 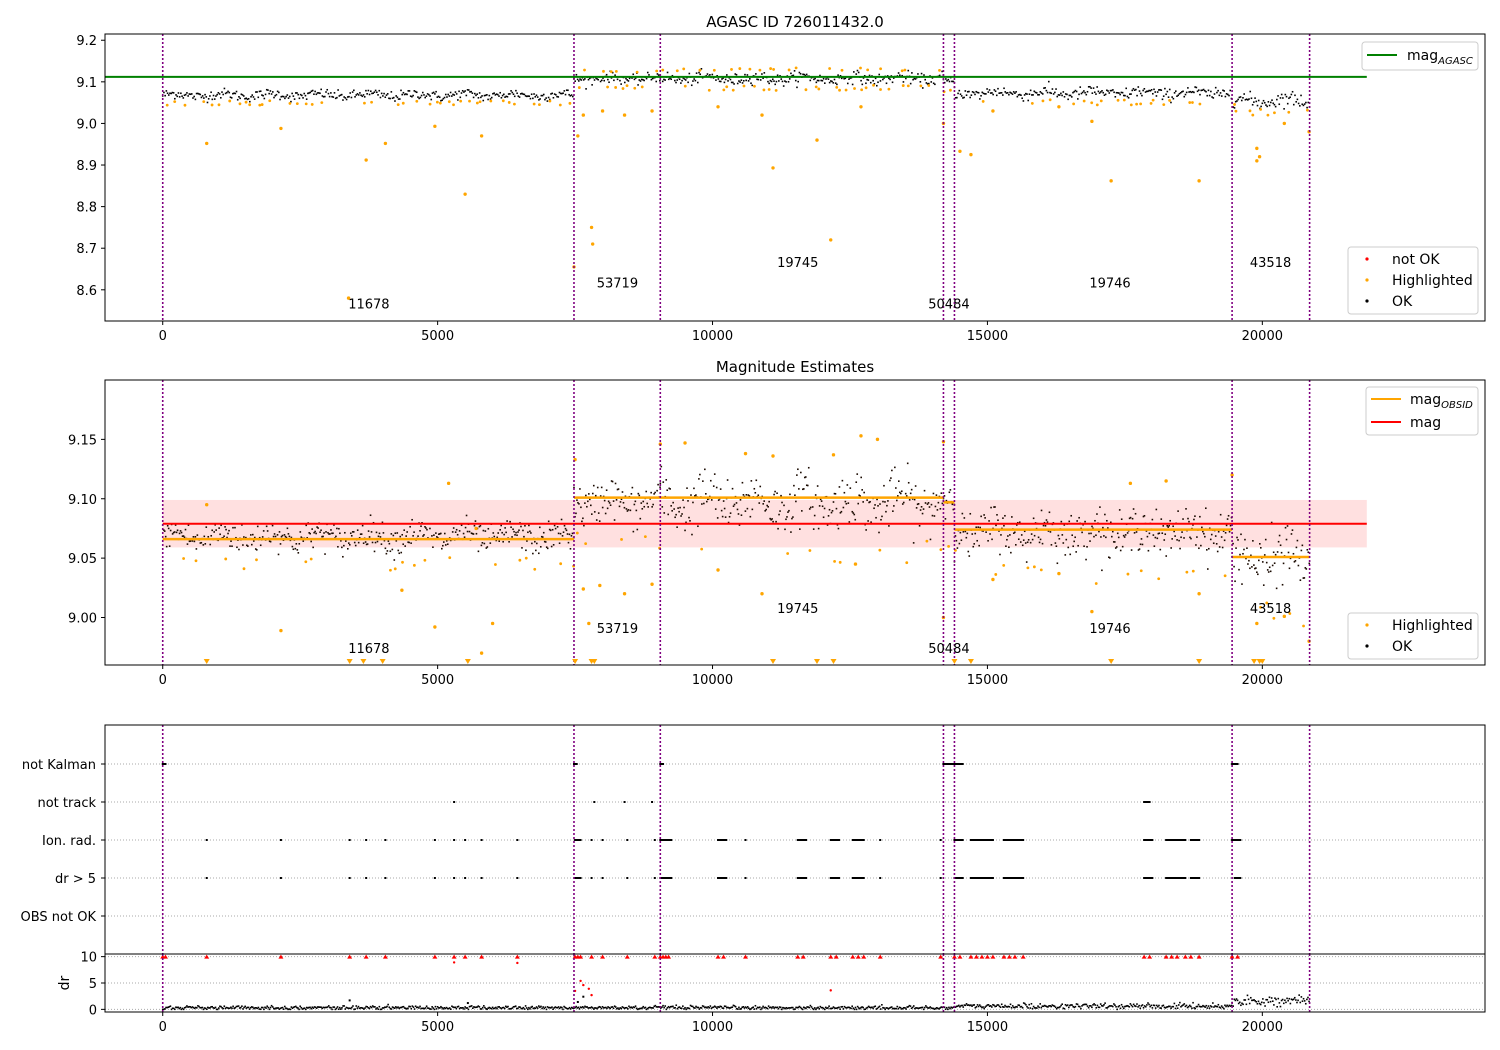 What do you see at coordinates (1270, 609) in the screenshot?
I see `obsid-label: 43518` at bounding box center [1270, 609].